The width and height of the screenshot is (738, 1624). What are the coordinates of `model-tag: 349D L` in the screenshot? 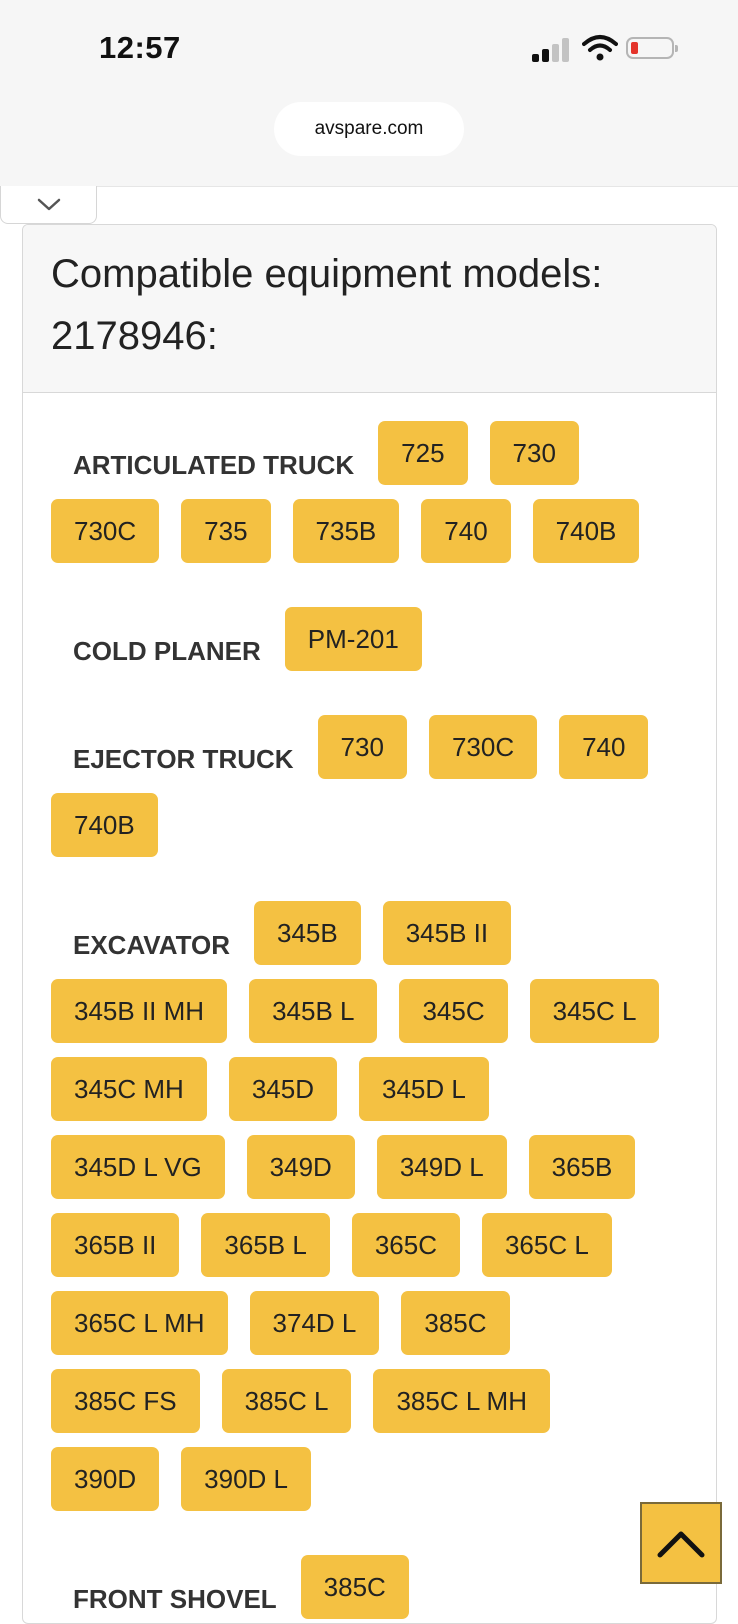 It's located at (441, 1167).